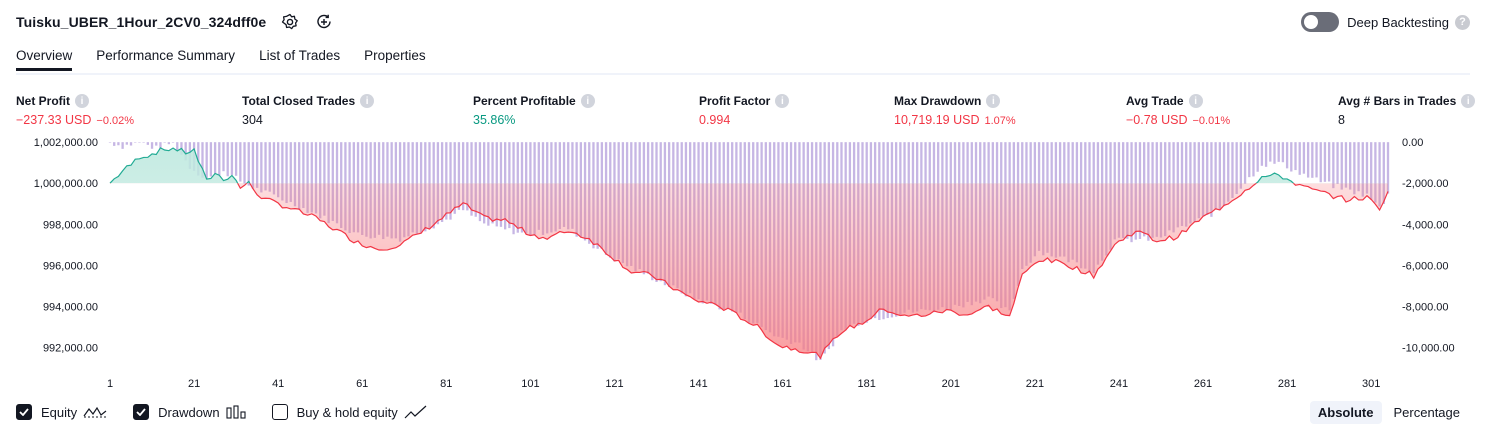 The image size is (1486, 438). What do you see at coordinates (1425, 307) in the screenshot?
I see `right-axis-tick: -8,000.00` at bounding box center [1425, 307].